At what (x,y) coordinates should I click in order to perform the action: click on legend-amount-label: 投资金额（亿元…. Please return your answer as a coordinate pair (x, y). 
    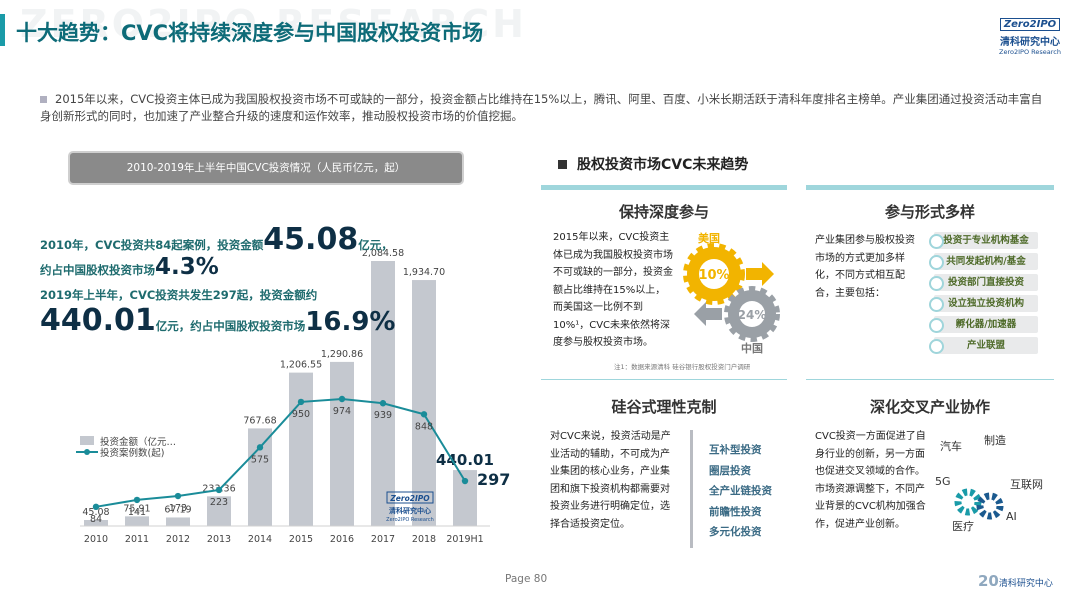
    Looking at the image, I should click on (138, 442).